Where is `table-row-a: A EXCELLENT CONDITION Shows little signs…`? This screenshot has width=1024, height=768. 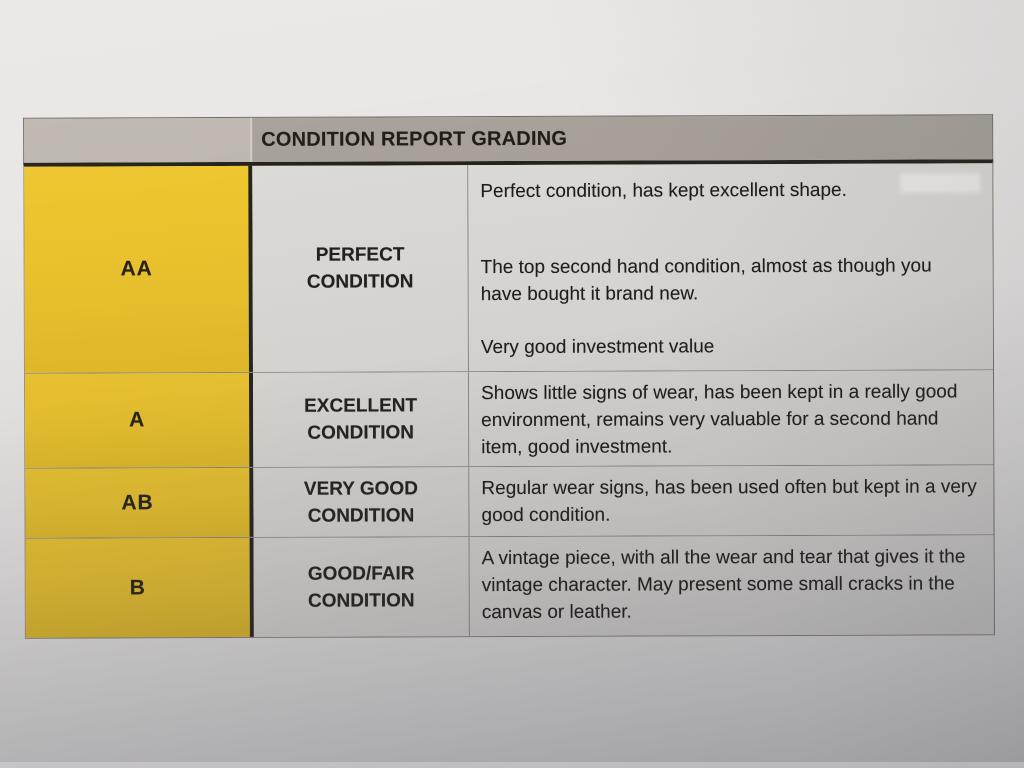 table-row-a: A EXCELLENT CONDITION Shows little signs… is located at coordinates (509, 418).